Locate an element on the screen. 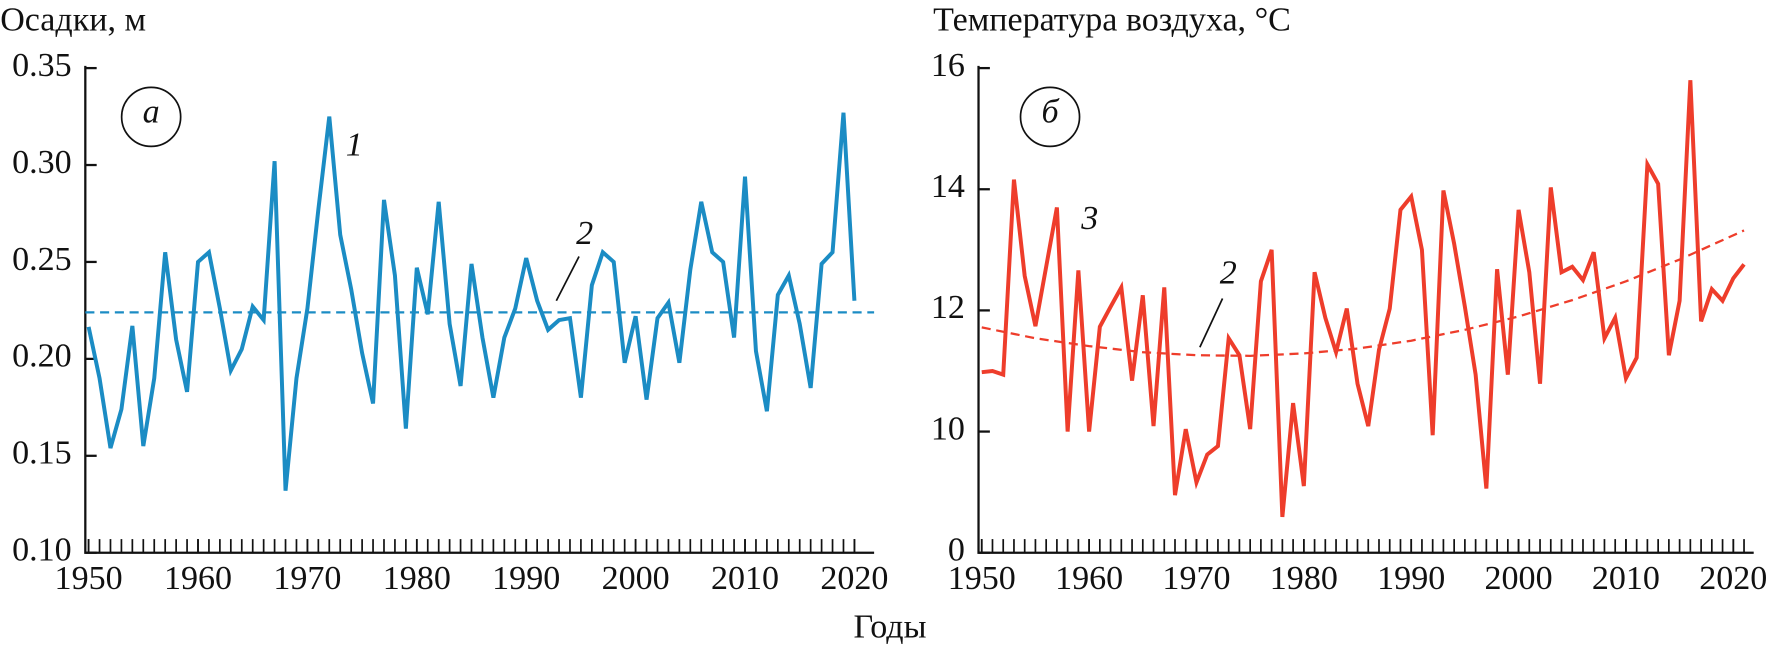 Image resolution: width=1780 pixels, height=656 pixels. y-tick-label: 0 is located at coordinates (956, 550).